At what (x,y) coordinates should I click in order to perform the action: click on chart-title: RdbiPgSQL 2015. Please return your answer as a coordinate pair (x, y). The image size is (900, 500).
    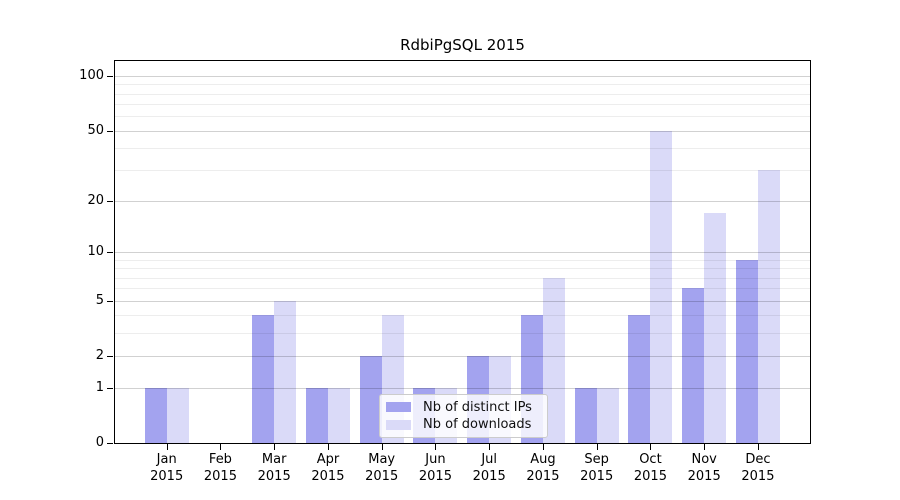
    Looking at the image, I should click on (462, 45).